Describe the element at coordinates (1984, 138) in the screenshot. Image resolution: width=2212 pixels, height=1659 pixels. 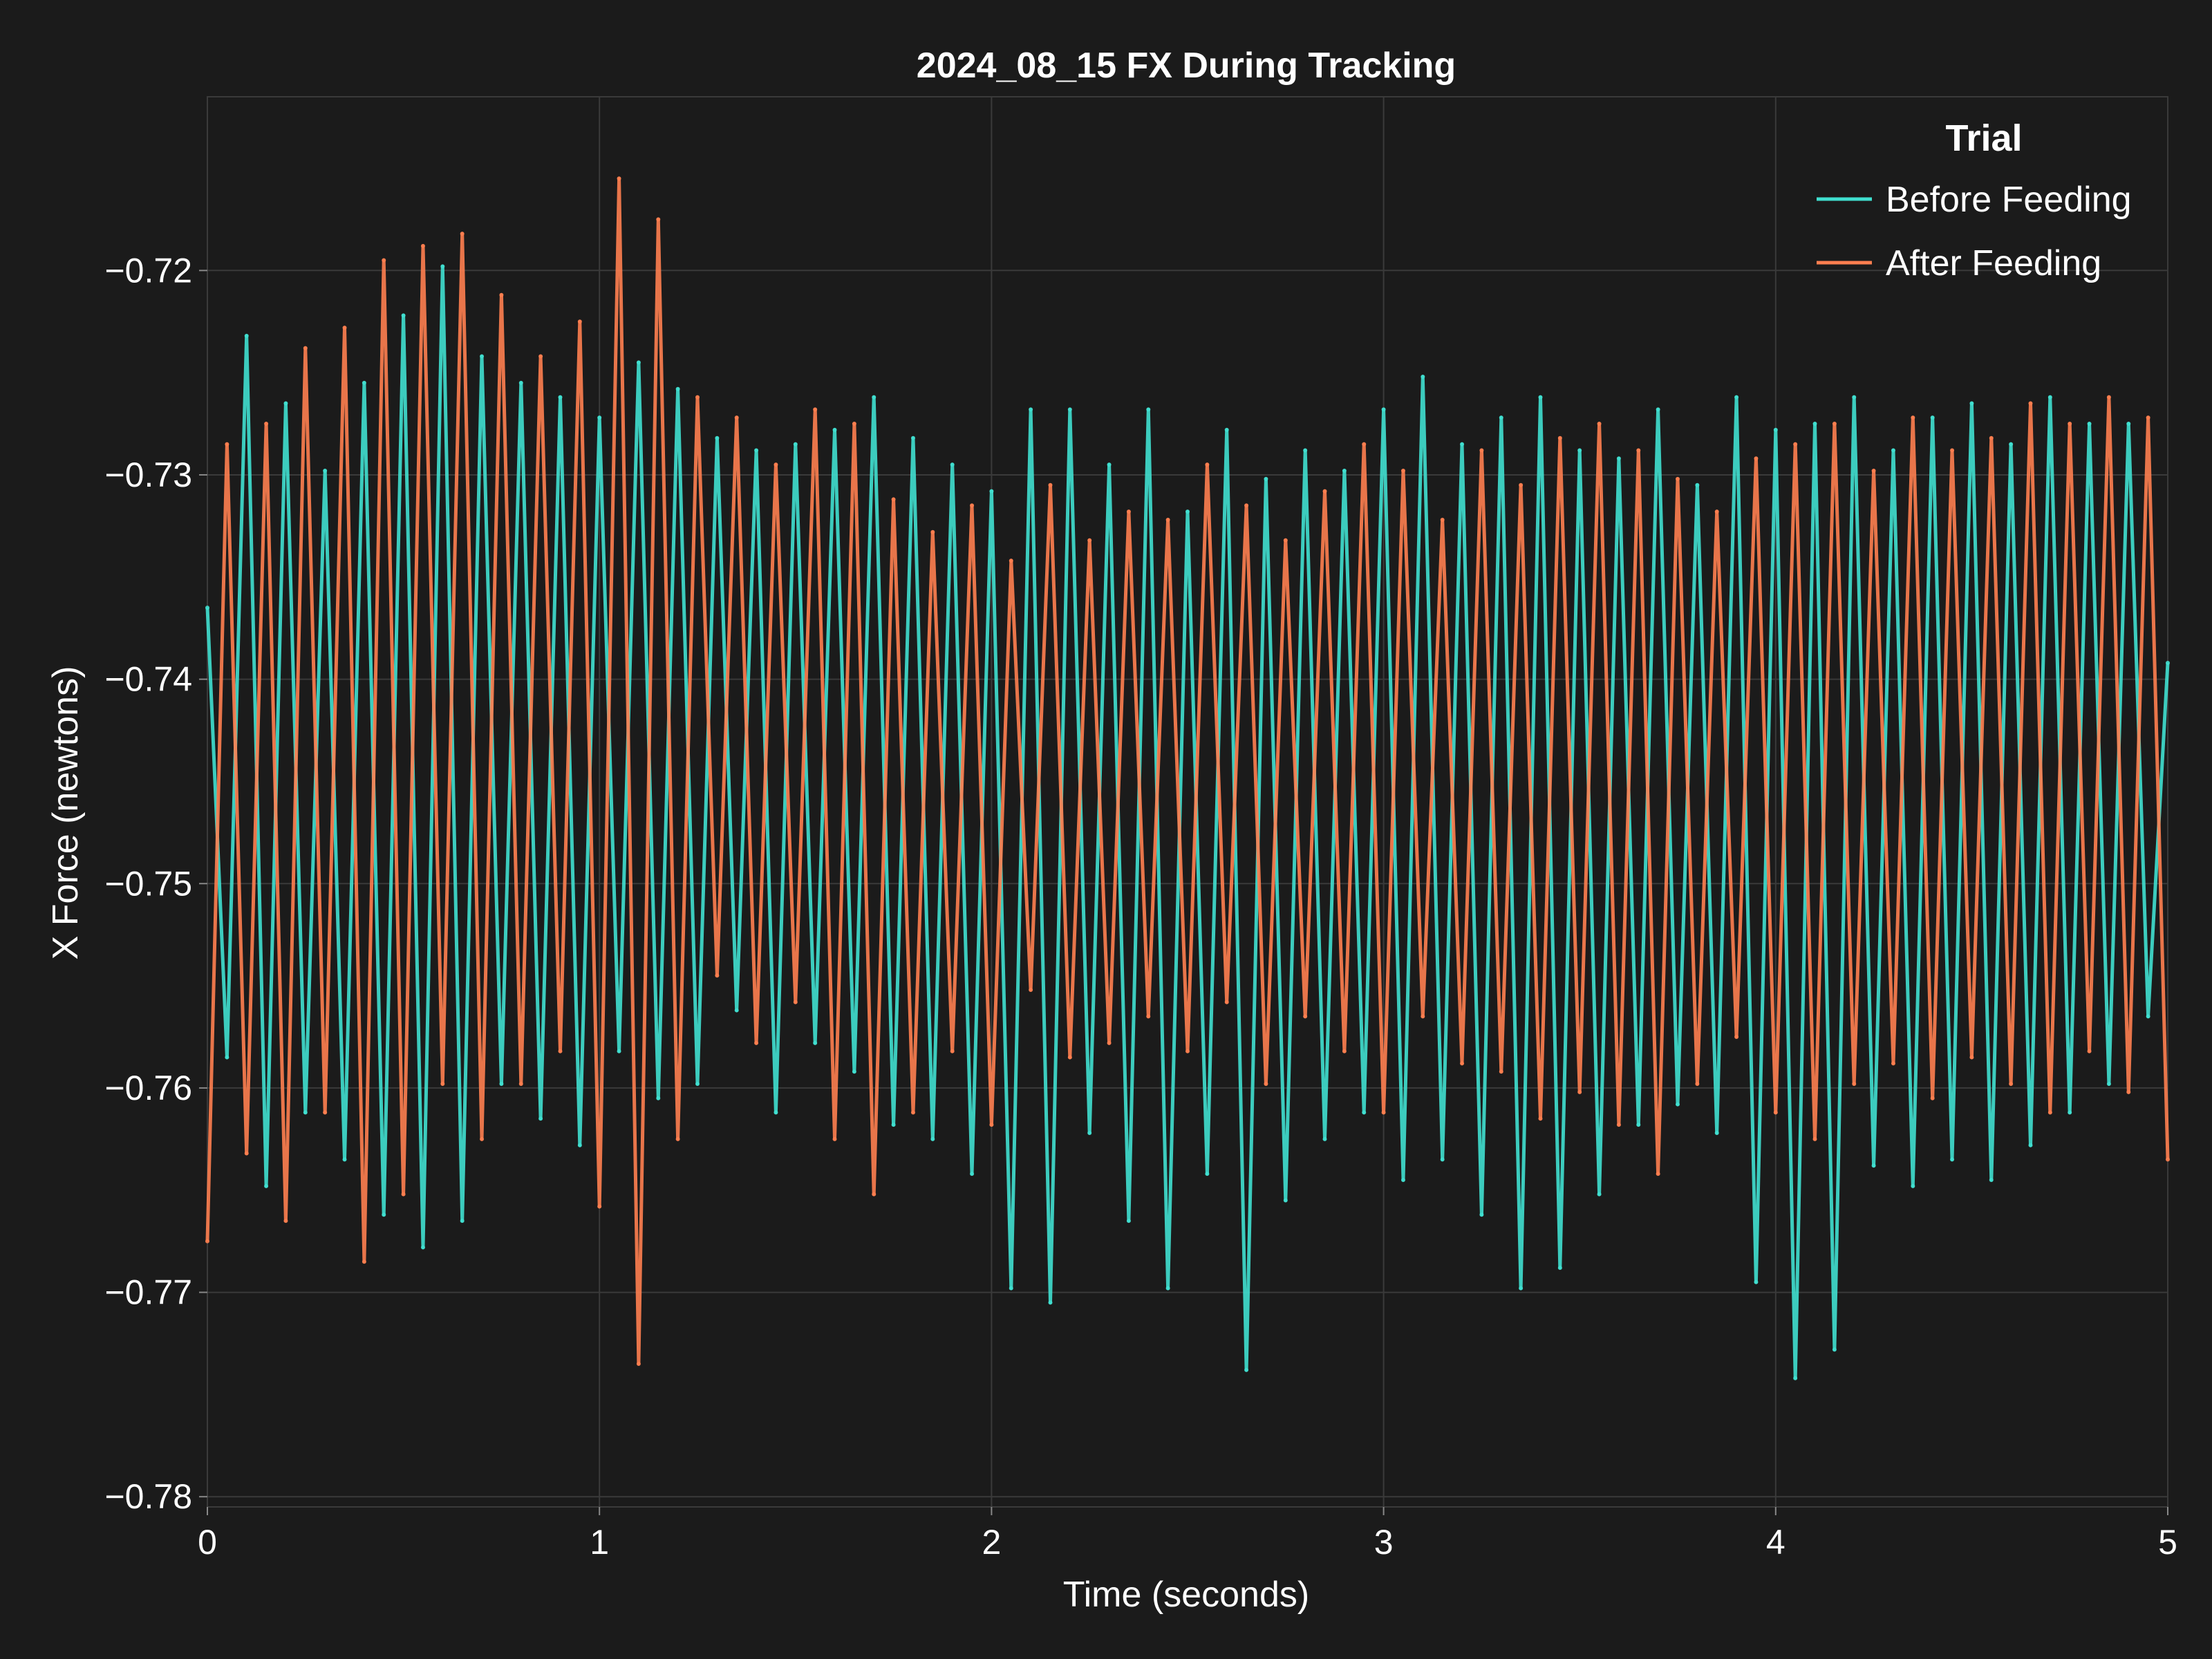
I see `legend-title: Trial` at that location.